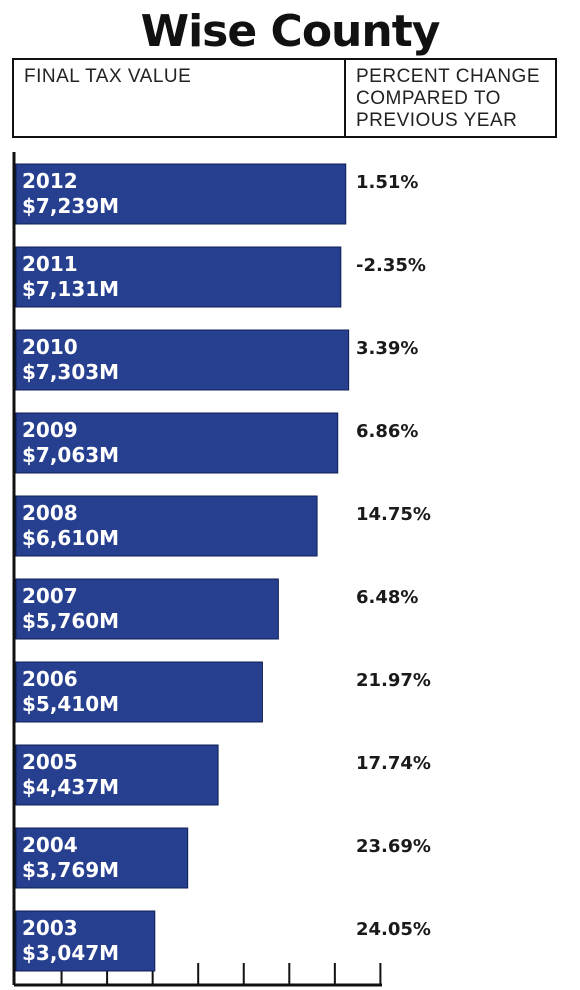  Describe the element at coordinates (147, 609) in the screenshot. I see `bar-2007` at that location.